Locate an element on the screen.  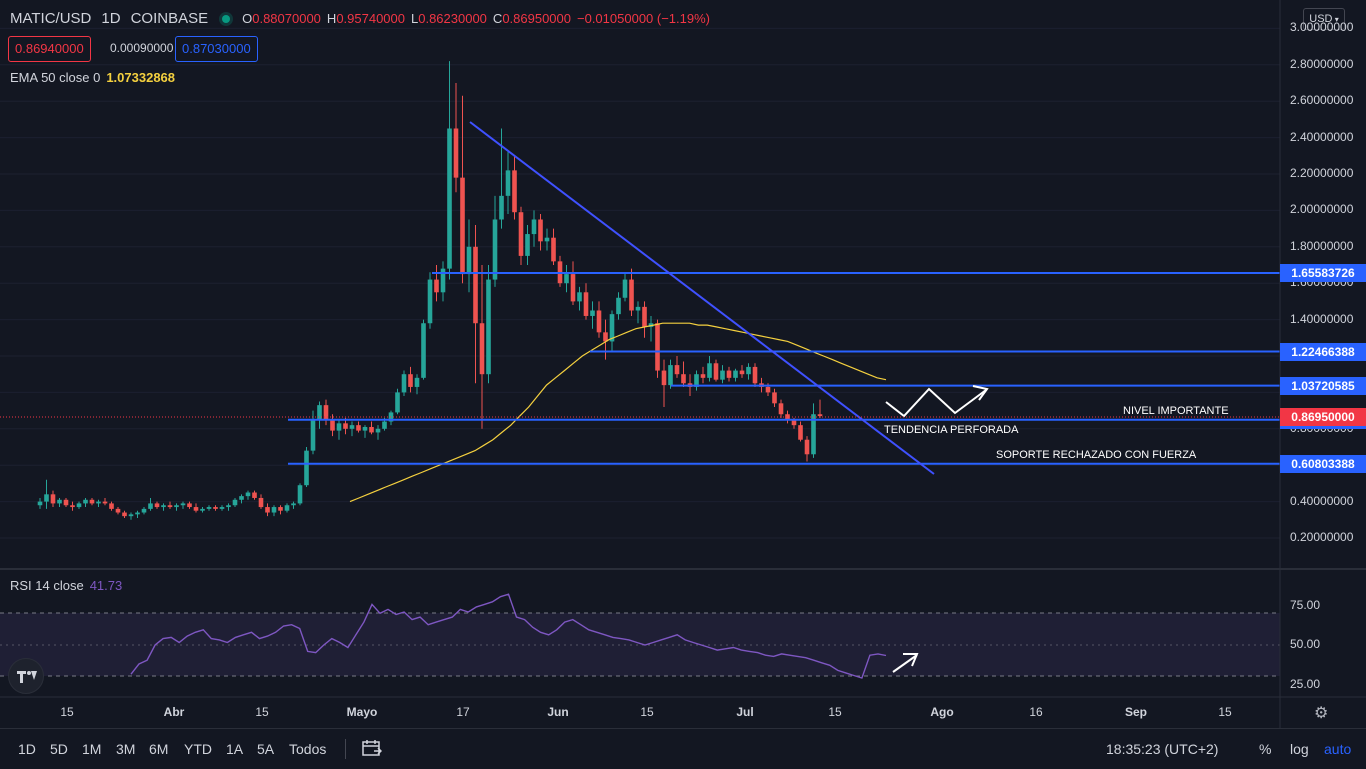
price-axis-label: 2.00000000 is located at coordinates (1322, 209).